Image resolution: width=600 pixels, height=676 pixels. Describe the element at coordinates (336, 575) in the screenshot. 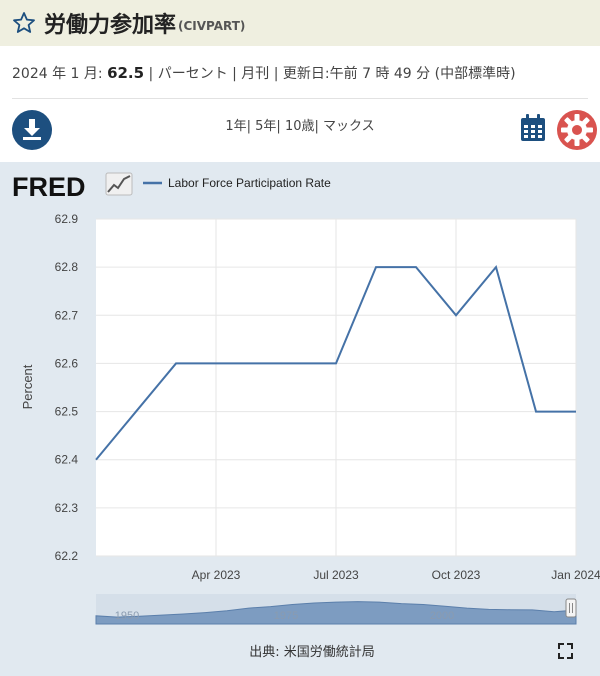

I see `x-tick-label: Jul 2023` at that location.